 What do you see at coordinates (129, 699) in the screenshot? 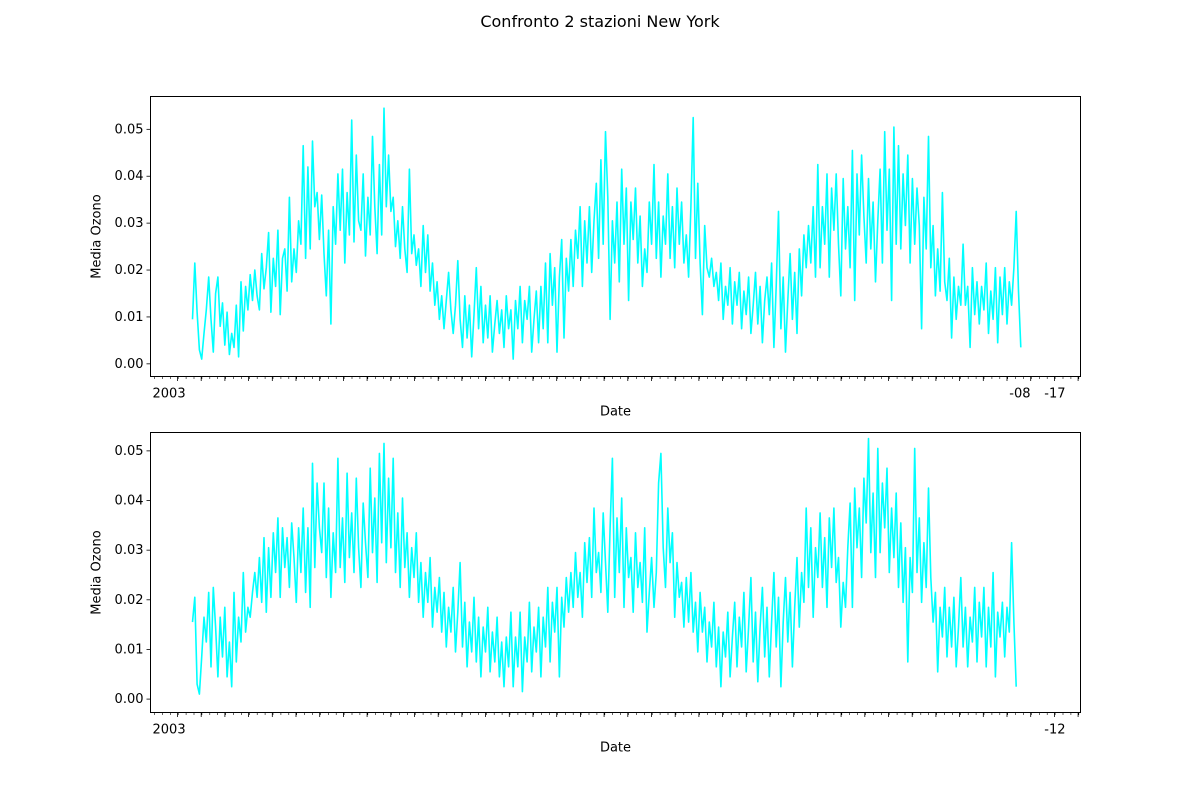
I see `bottom-ytick-label: 0.00` at bounding box center [129, 699].